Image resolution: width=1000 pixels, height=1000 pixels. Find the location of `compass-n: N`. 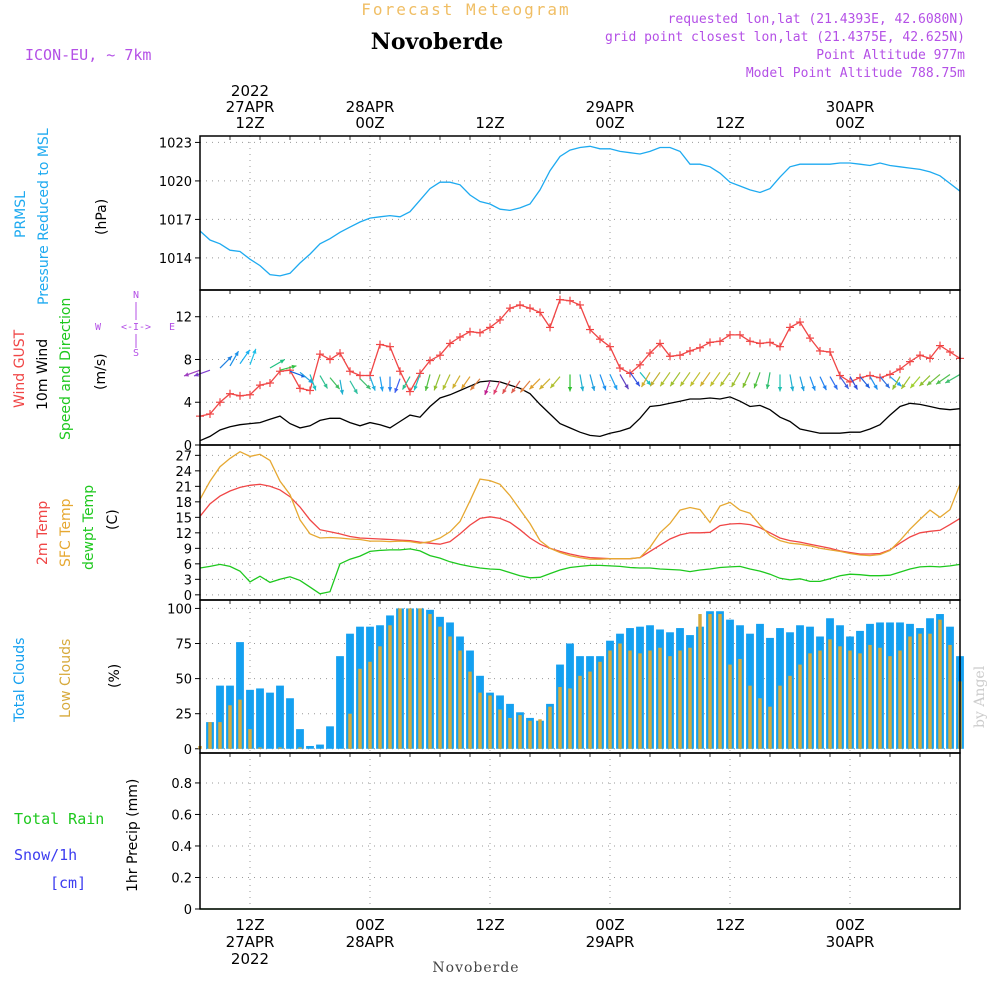

compass-n: N is located at coordinates (136, 295).